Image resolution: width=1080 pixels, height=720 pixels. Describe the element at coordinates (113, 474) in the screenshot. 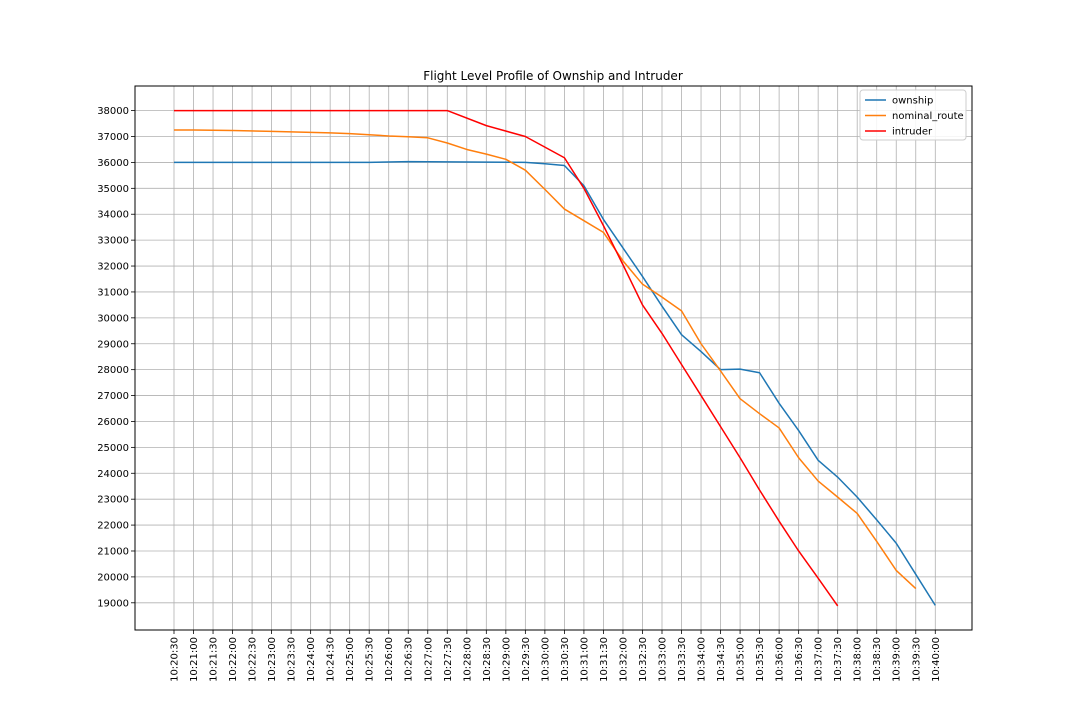

I see `y-tick-label: 24000` at that location.